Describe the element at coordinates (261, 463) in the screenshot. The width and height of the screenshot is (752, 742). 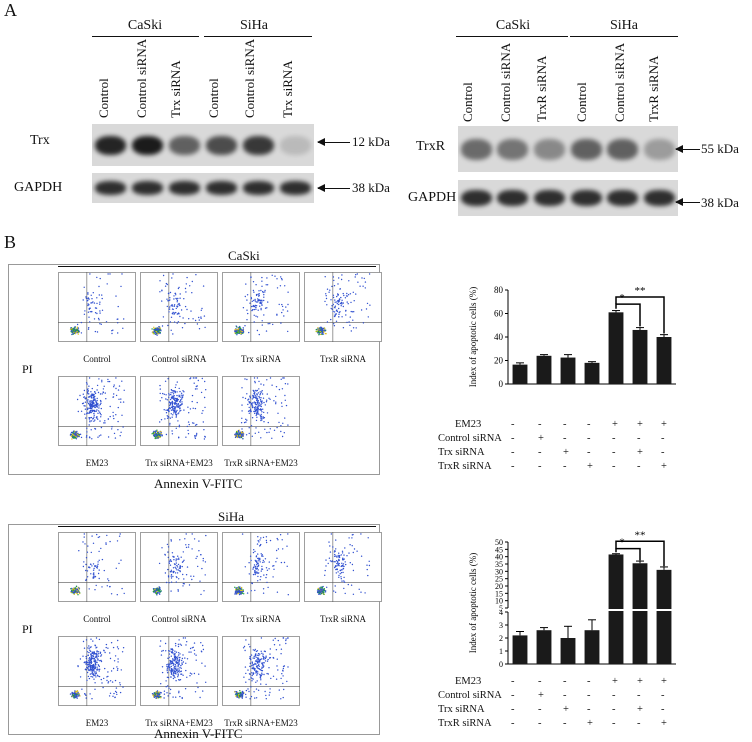
I see `flow-caption: TrxR siRNA+EM23` at that location.